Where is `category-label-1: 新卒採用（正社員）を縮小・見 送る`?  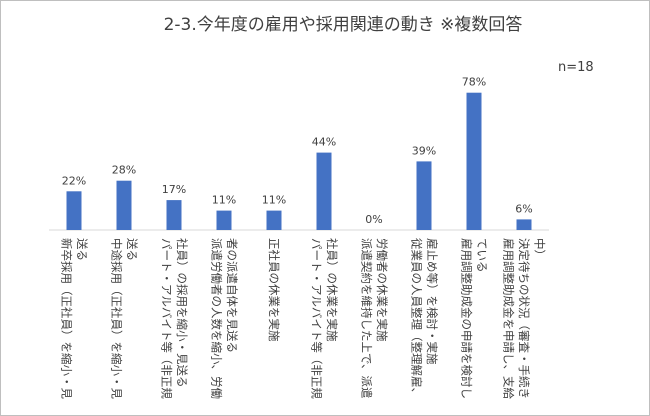
category-label-1: 新卒採用（正社員）を縮小・見 送る is located at coordinates (74, 318).